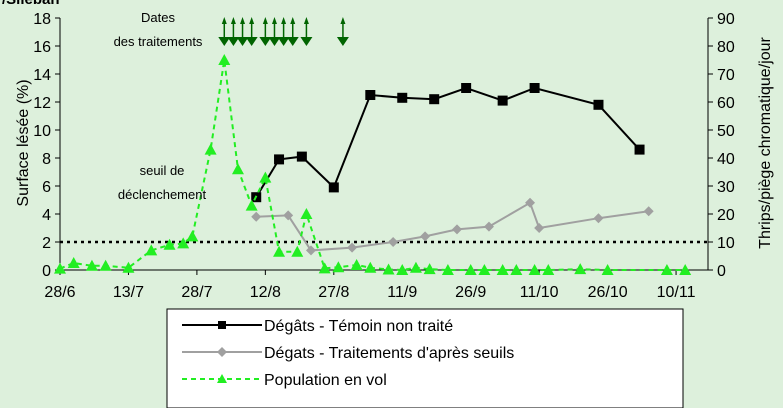 The image size is (783, 408). What do you see at coordinates (389, 353) in the screenshot?
I see `legend-label-traitements: Dégats - Traitements d'après seuils` at bounding box center [389, 353].